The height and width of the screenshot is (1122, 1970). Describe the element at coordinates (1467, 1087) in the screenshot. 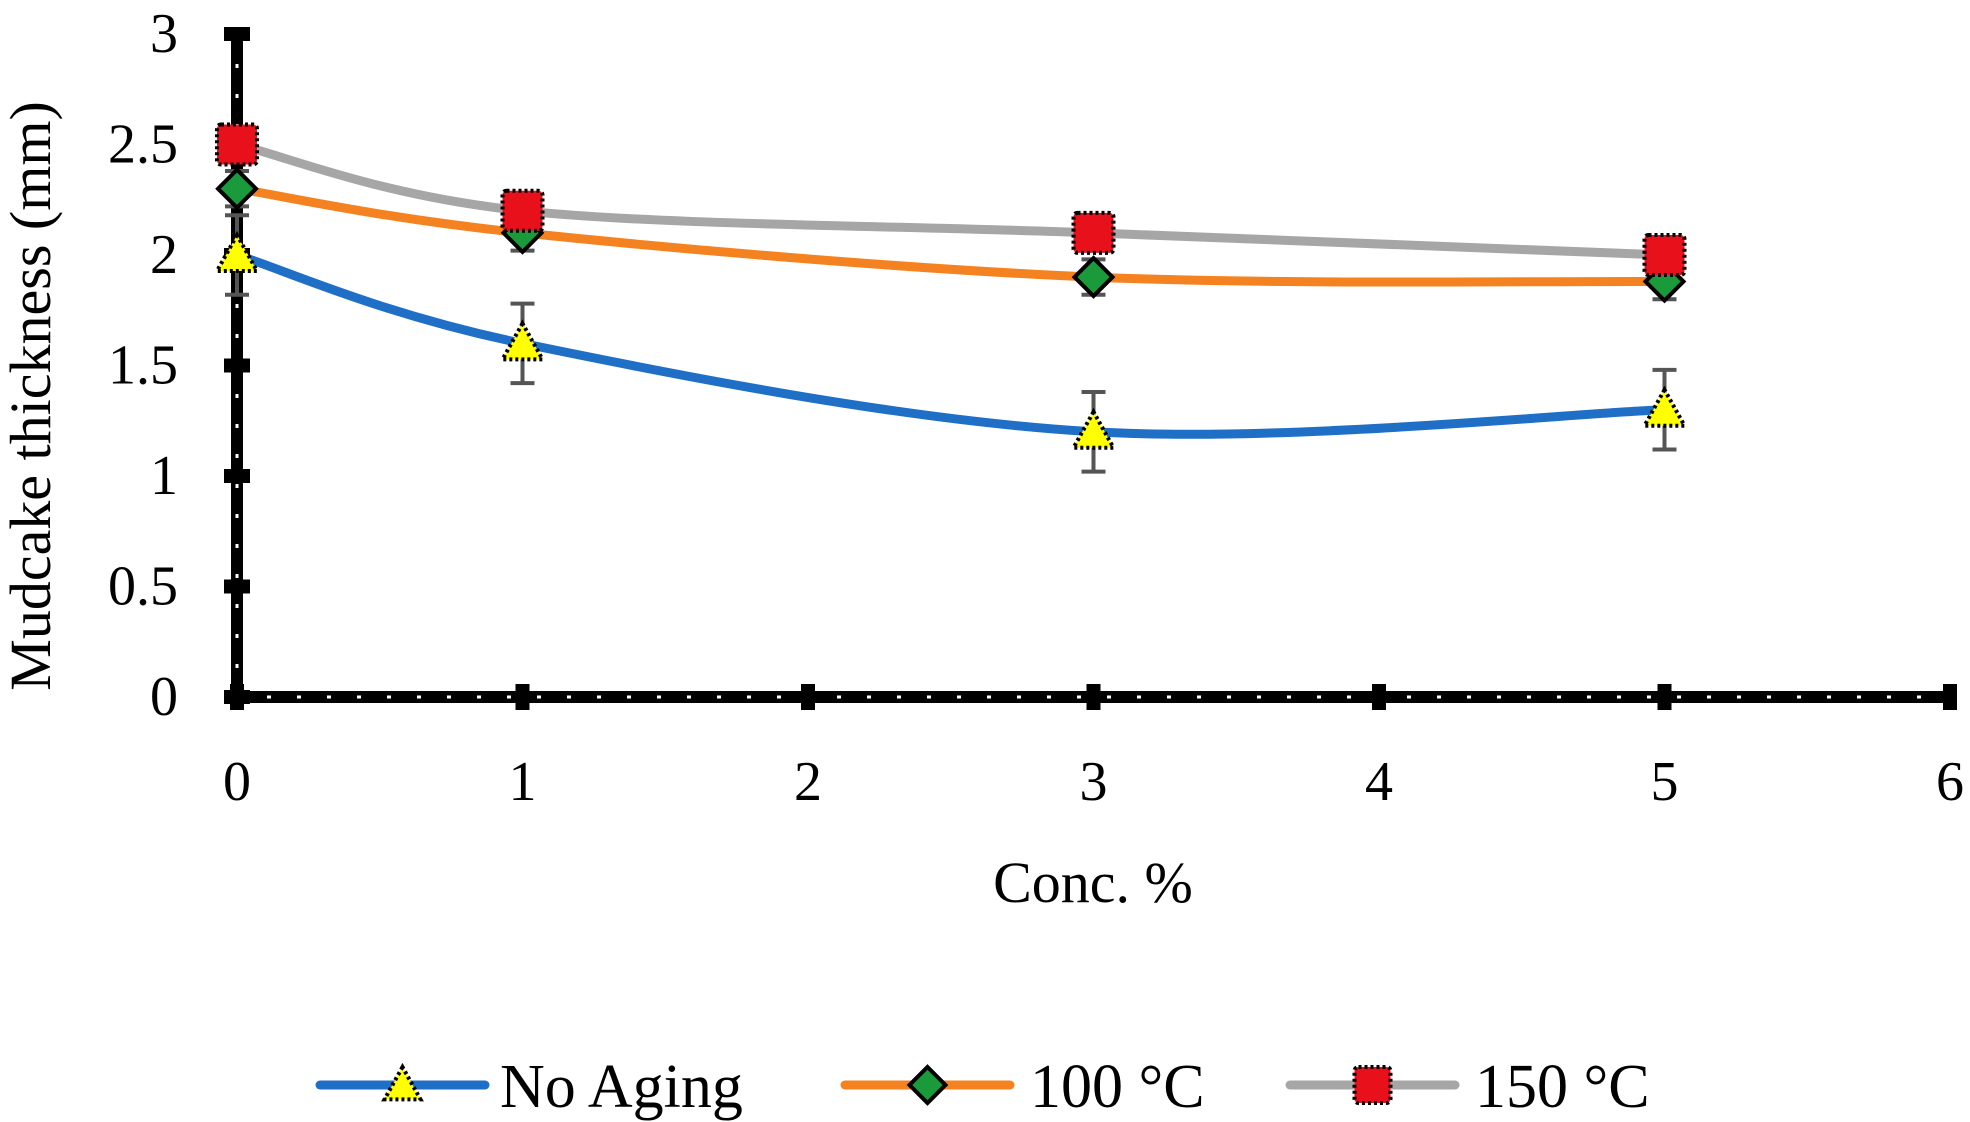

I see `legend-item: 150 °C` at that location.